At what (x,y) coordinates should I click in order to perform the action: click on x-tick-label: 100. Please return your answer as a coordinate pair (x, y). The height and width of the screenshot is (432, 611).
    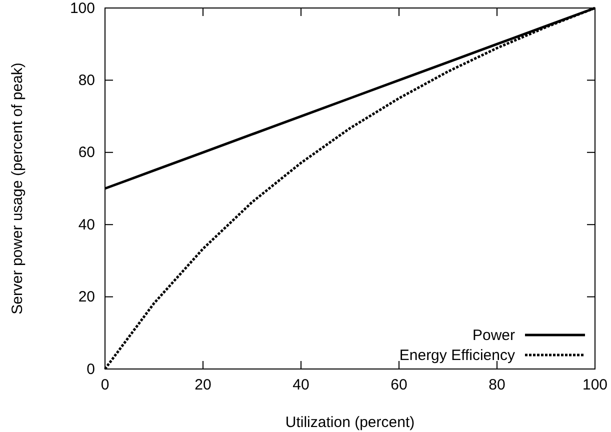
    Looking at the image, I should click on (595, 385).